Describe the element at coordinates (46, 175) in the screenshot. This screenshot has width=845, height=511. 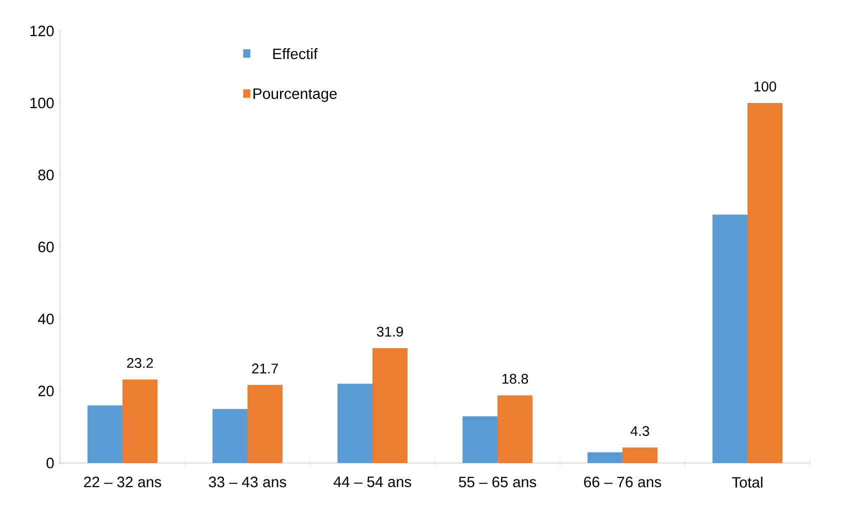
I see `y-tick-label: 80` at that location.